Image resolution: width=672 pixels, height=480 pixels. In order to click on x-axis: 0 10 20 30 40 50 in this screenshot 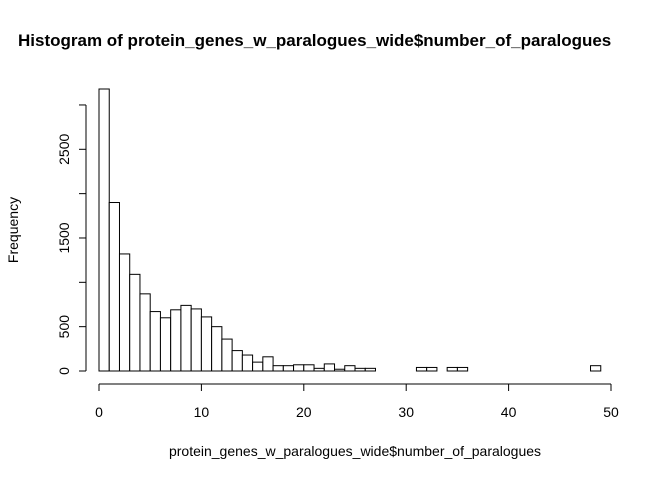, I will do `click(357, 401)`.